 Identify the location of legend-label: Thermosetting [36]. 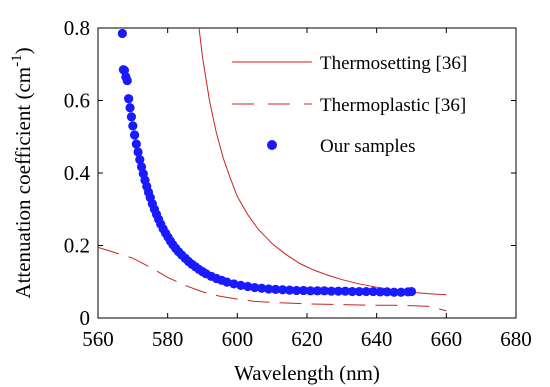
(393, 63).